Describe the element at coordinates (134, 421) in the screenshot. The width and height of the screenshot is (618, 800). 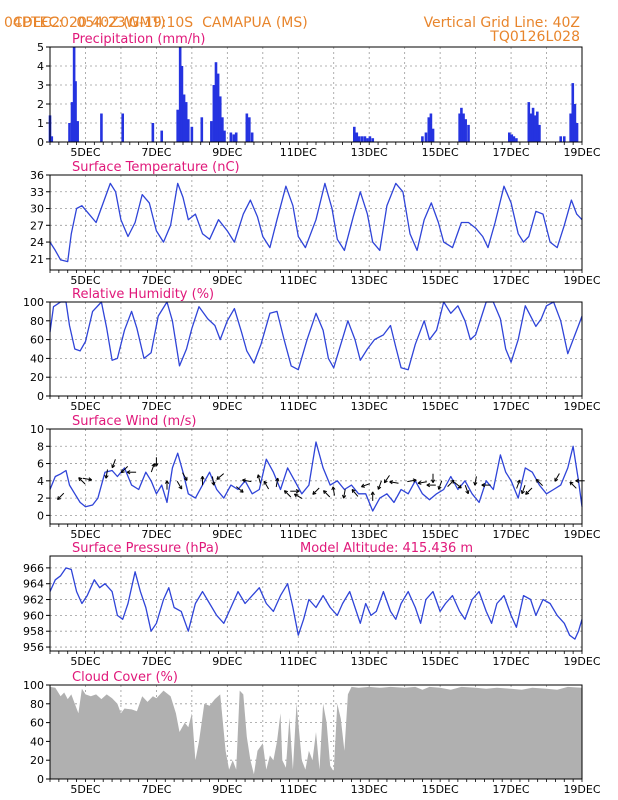
I see `panel-title: Surface Wind (m/s)` at that location.